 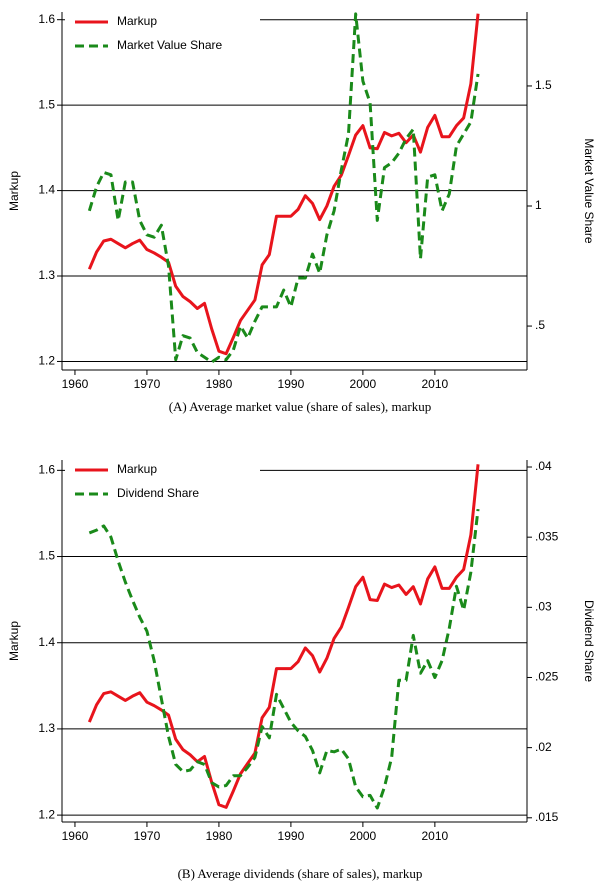 I want to click on y2-axis-title: Market Value Share, so click(x=589, y=190).